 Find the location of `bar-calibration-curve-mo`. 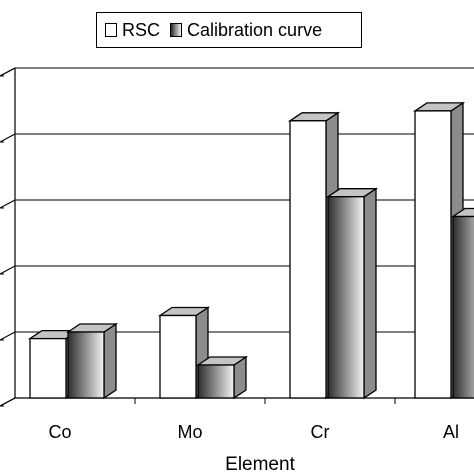

bar-calibration-curve-mo is located at coordinates (222, 377).